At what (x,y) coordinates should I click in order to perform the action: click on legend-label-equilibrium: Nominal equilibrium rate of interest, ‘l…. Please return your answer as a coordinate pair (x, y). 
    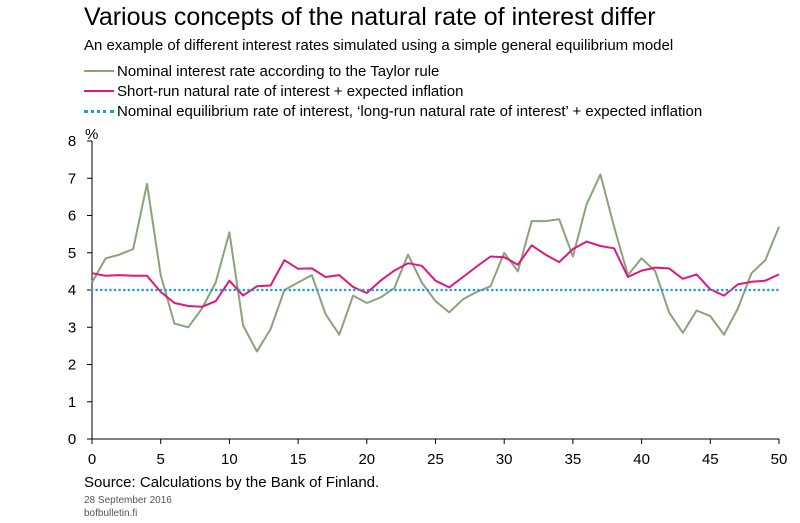
    Looking at the image, I should click on (410, 111).